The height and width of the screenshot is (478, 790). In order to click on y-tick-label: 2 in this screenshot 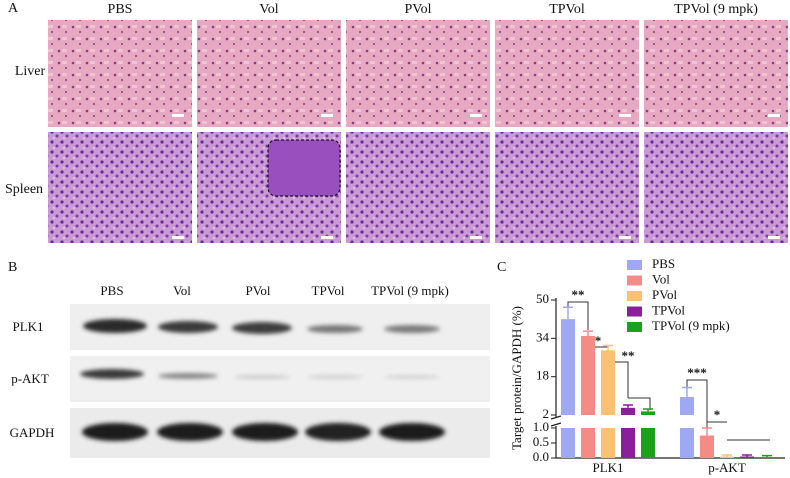, I will do `click(546, 413)`.